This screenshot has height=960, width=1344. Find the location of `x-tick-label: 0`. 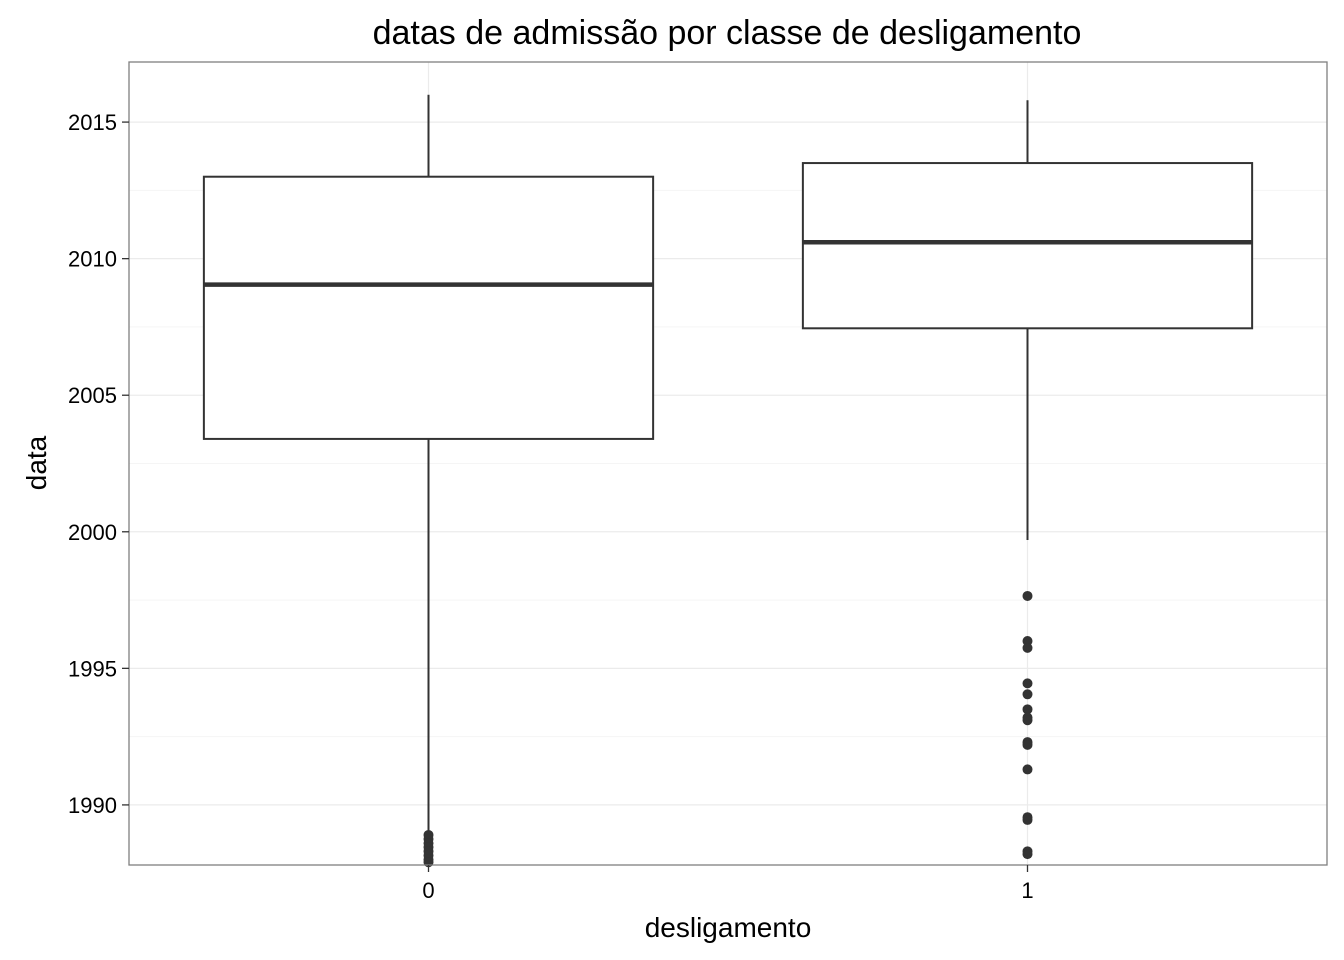

x-tick-label: 0 is located at coordinates (428, 890).